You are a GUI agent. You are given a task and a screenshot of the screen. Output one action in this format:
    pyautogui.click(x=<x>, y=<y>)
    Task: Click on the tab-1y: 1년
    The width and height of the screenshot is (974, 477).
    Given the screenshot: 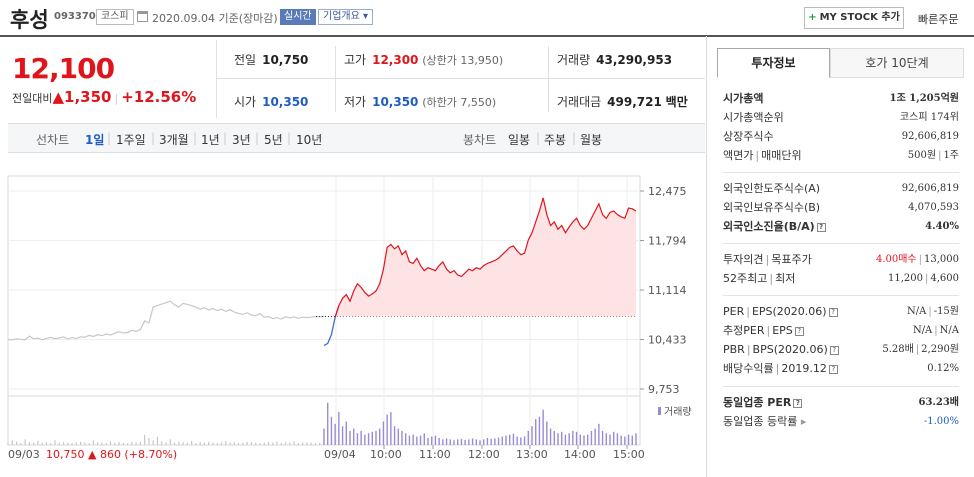 What is the action you would take?
    pyautogui.click(x=210, y=140)
    